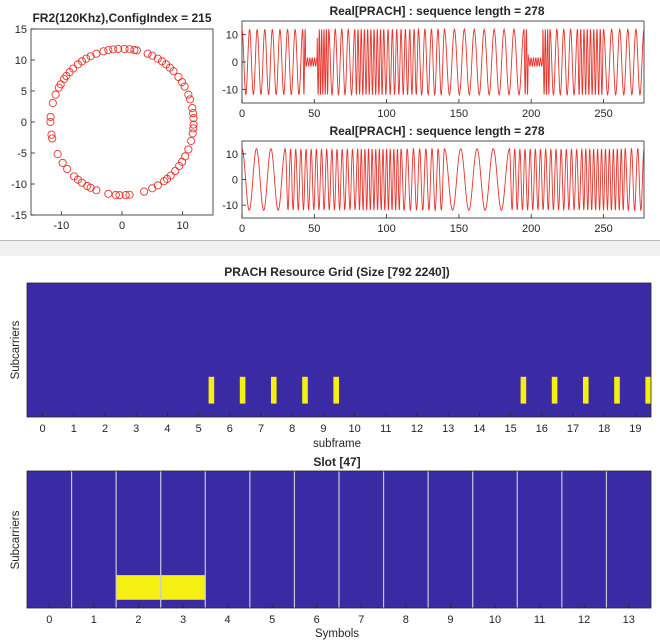 This screenshot has height=642, width=660. I want to click on x-tick-label: 18, so click(604, 429).